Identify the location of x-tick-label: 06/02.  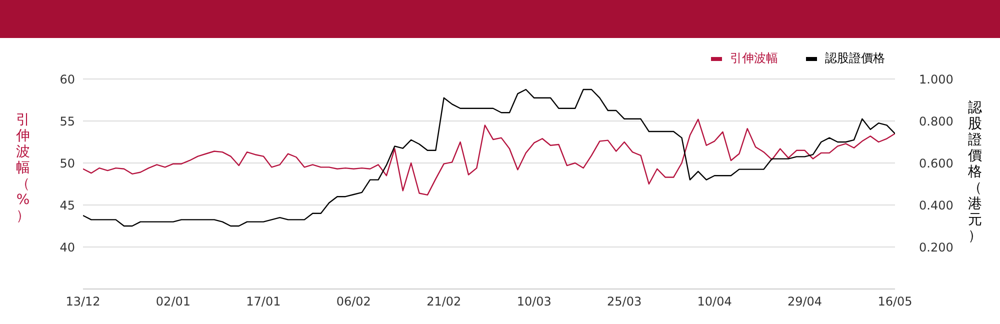
(353, 301).